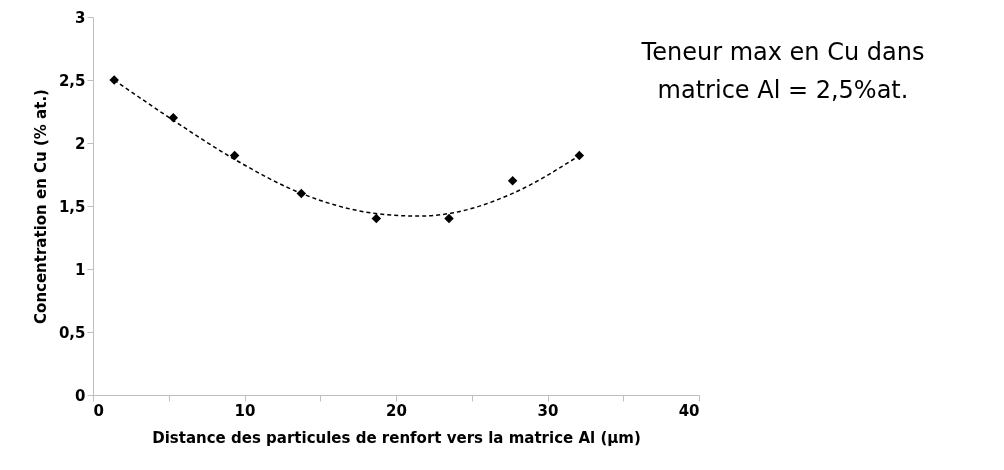  What do you see at coordinates (72, 332) in the screenshot?
I see `y-tick-label: 0,5` at bounding box center [72, 332].